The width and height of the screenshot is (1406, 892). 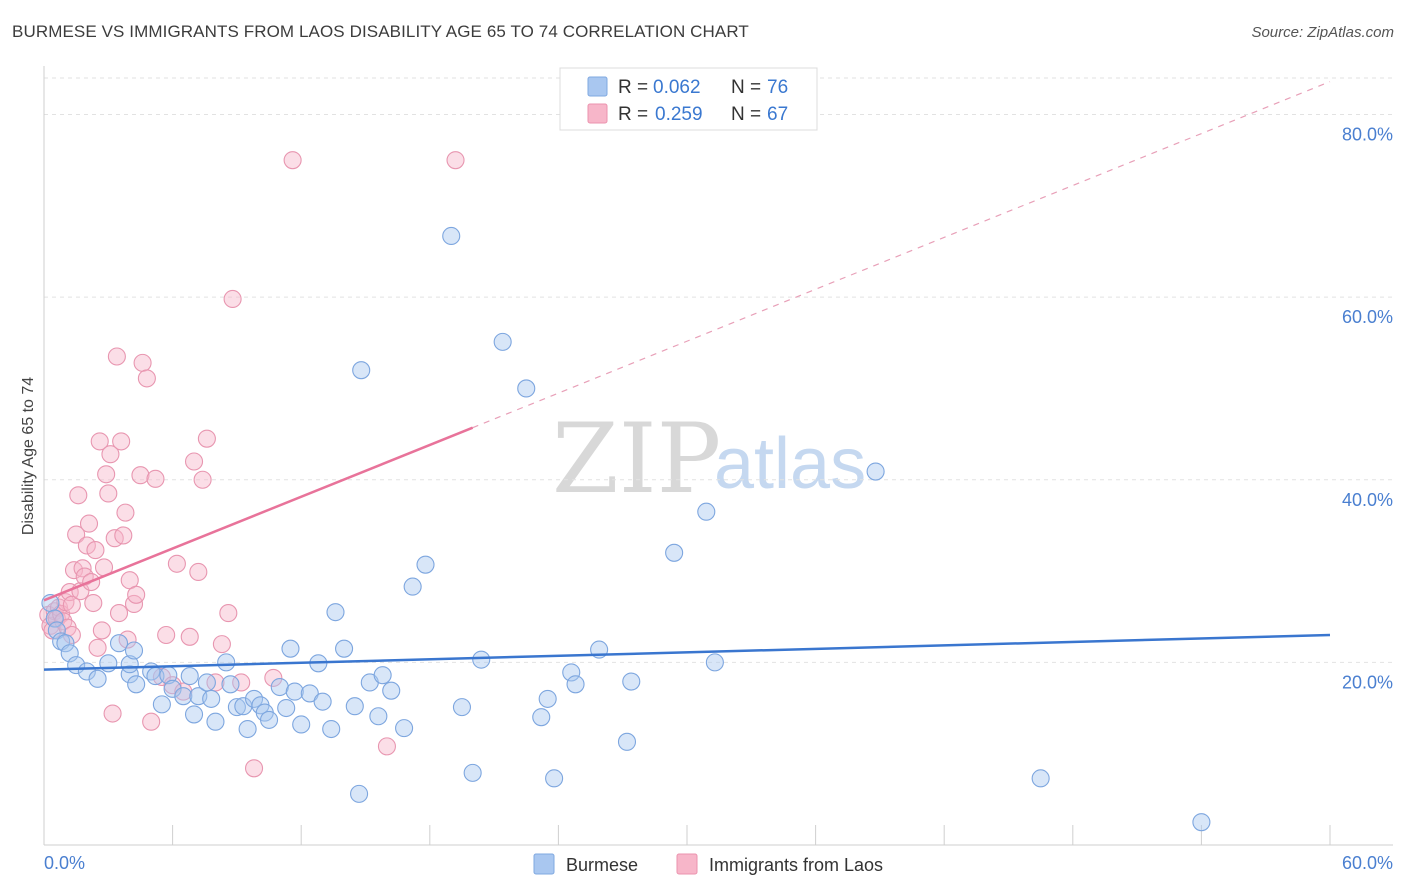 I want to click on legend-r-value-2: 0.259, so click(x=679, y=114).